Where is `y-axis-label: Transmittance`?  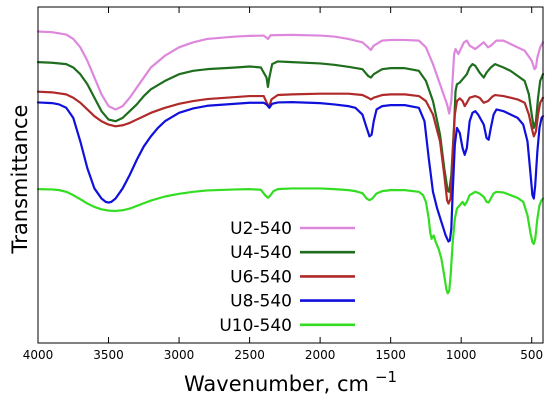 y-axis-label: Transmittance is located at coordinates (20, 180).